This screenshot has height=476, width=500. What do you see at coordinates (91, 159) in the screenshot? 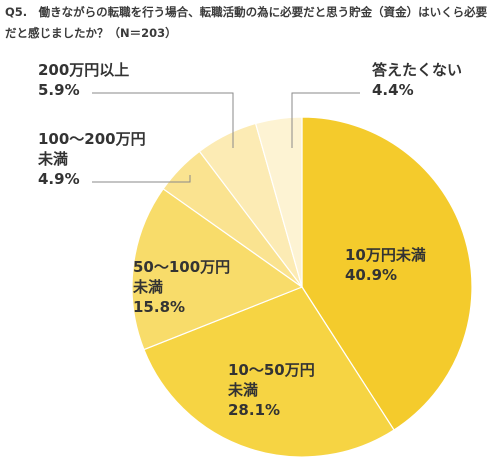
I see `slice-label: 100〜200万円未満 4.9%` at bounding box center [91, 159].